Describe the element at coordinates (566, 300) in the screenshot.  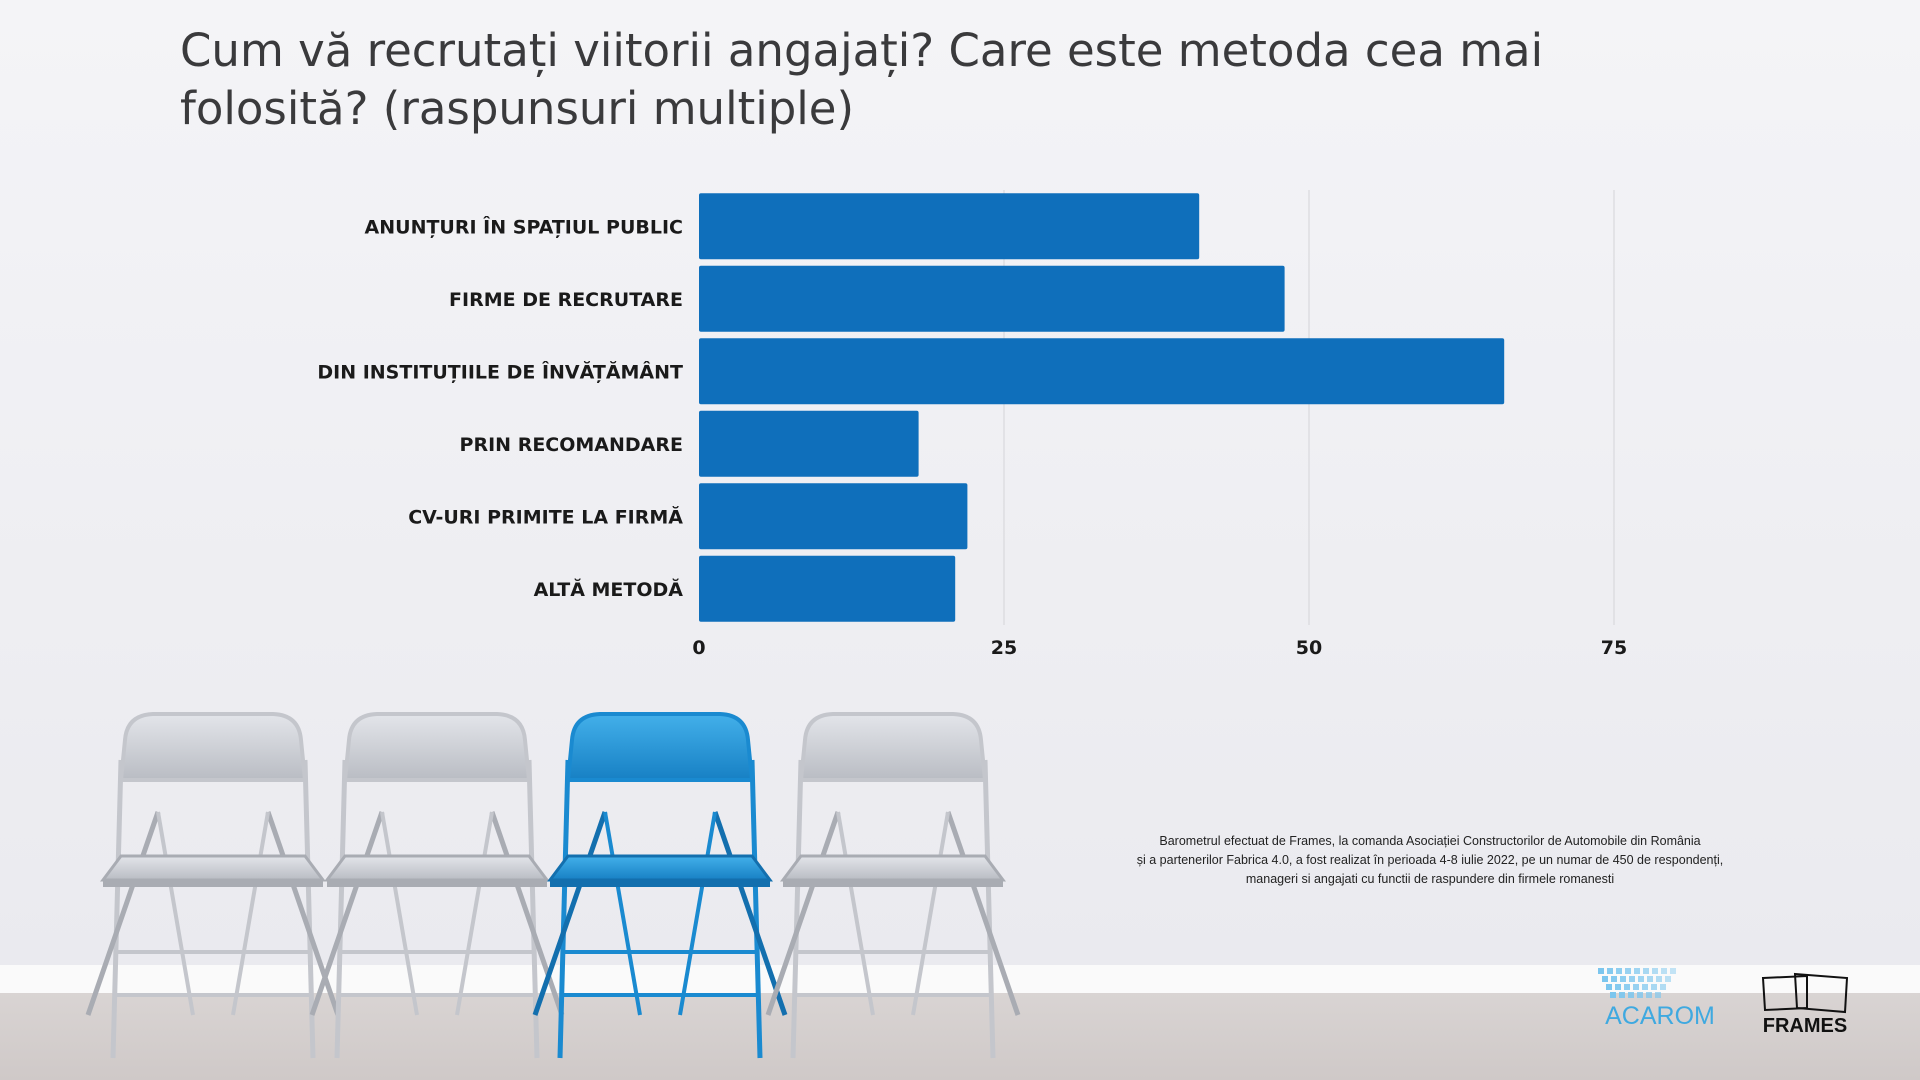
I see `category-label-2: FIRME DE RECRUTARE` at that location.